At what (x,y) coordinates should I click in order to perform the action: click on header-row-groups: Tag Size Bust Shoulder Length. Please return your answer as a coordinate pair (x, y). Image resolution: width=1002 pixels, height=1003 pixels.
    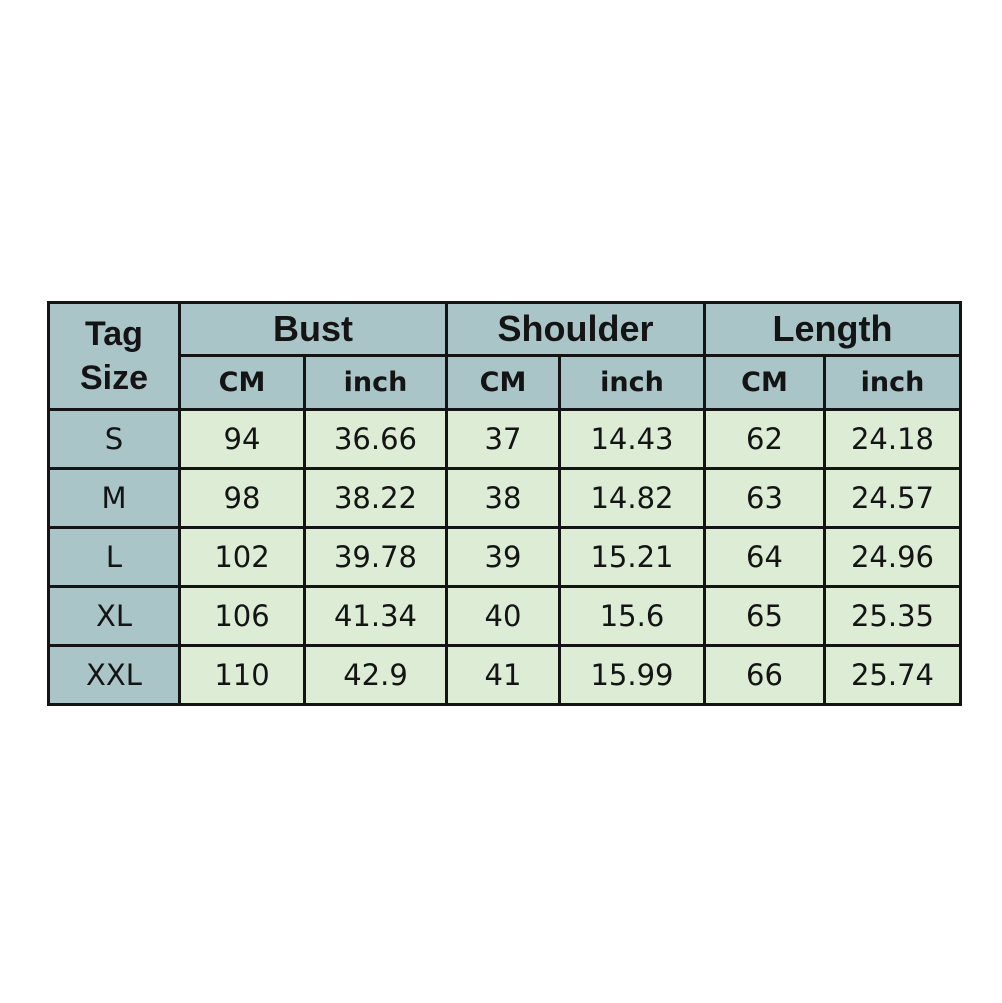
    Looking at the image, I should click on (504, 356).